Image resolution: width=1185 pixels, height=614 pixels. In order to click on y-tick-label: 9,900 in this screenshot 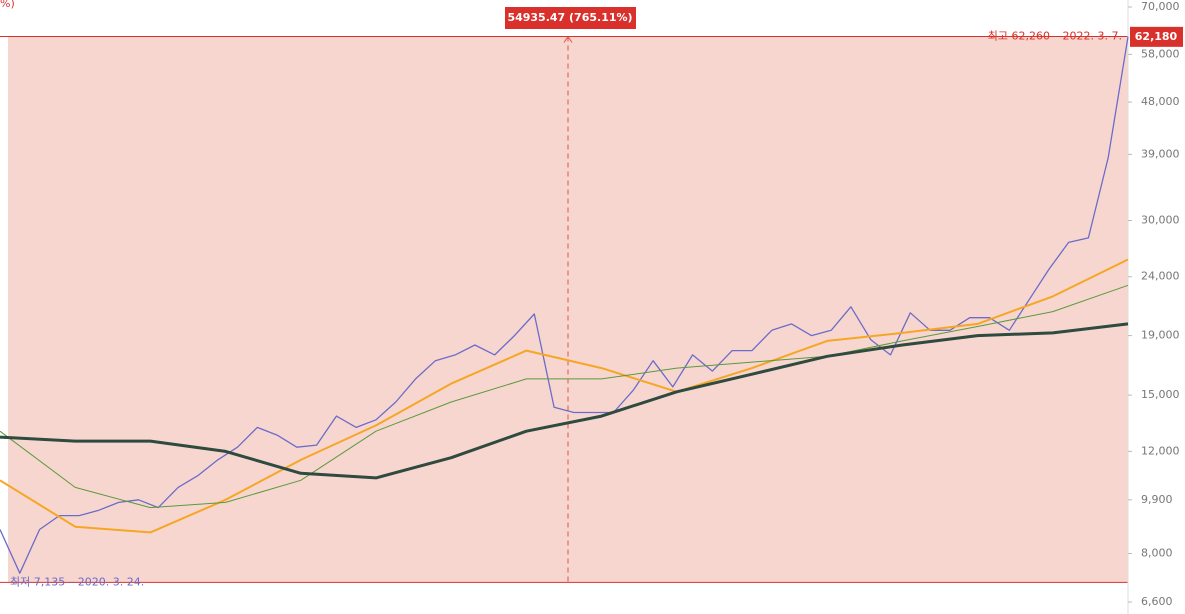, I will do `click(1157, 499)`.